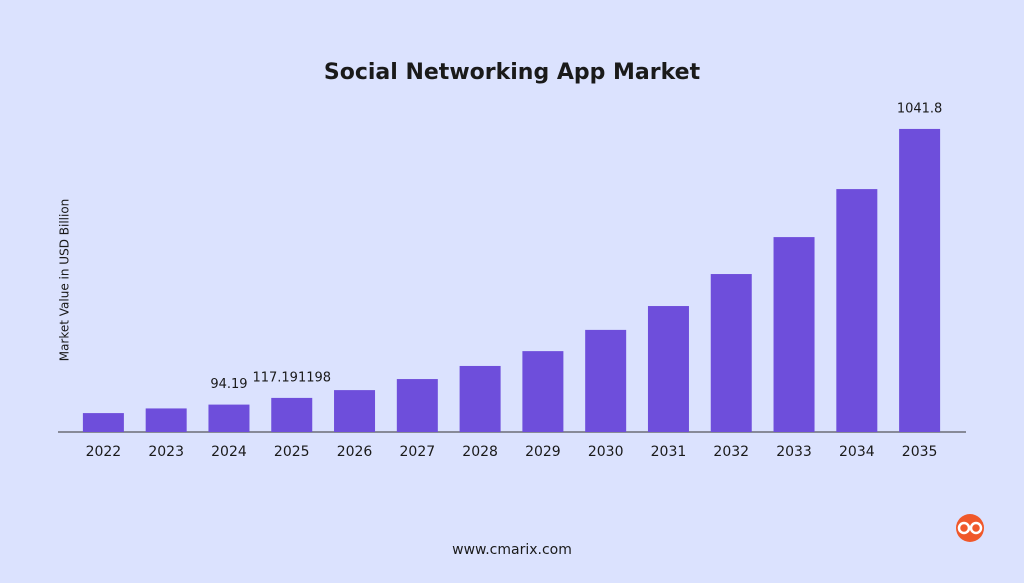 This screenshot has width=1024, height=583. I want to click on x-tick-label: 2032, so click(731, 452).